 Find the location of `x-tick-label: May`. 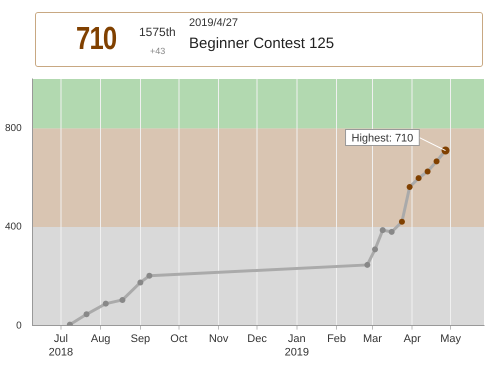

x-tick-label: May is located at coordinates (451, 339).